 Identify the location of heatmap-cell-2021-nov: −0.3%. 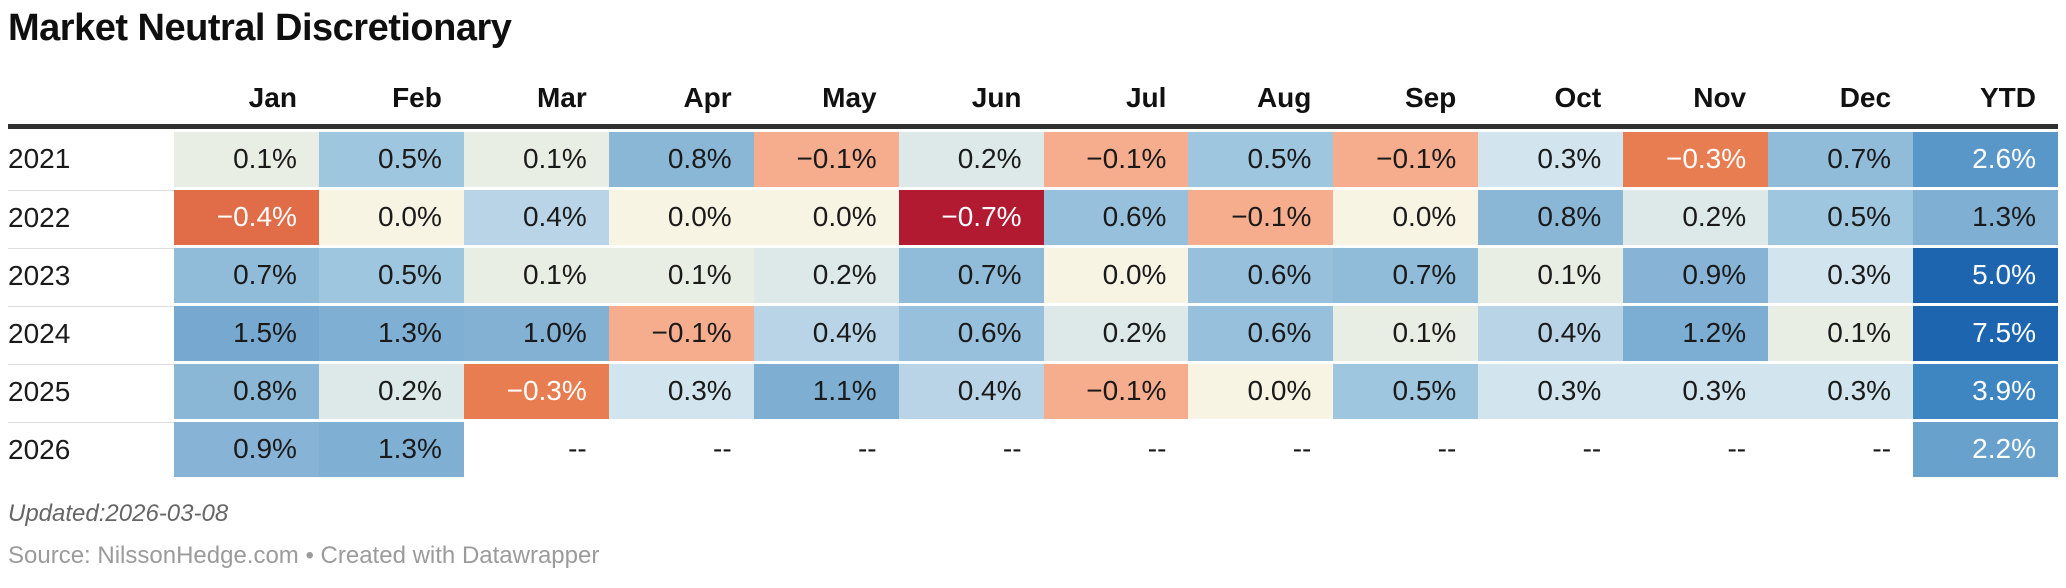
(1696, 159).